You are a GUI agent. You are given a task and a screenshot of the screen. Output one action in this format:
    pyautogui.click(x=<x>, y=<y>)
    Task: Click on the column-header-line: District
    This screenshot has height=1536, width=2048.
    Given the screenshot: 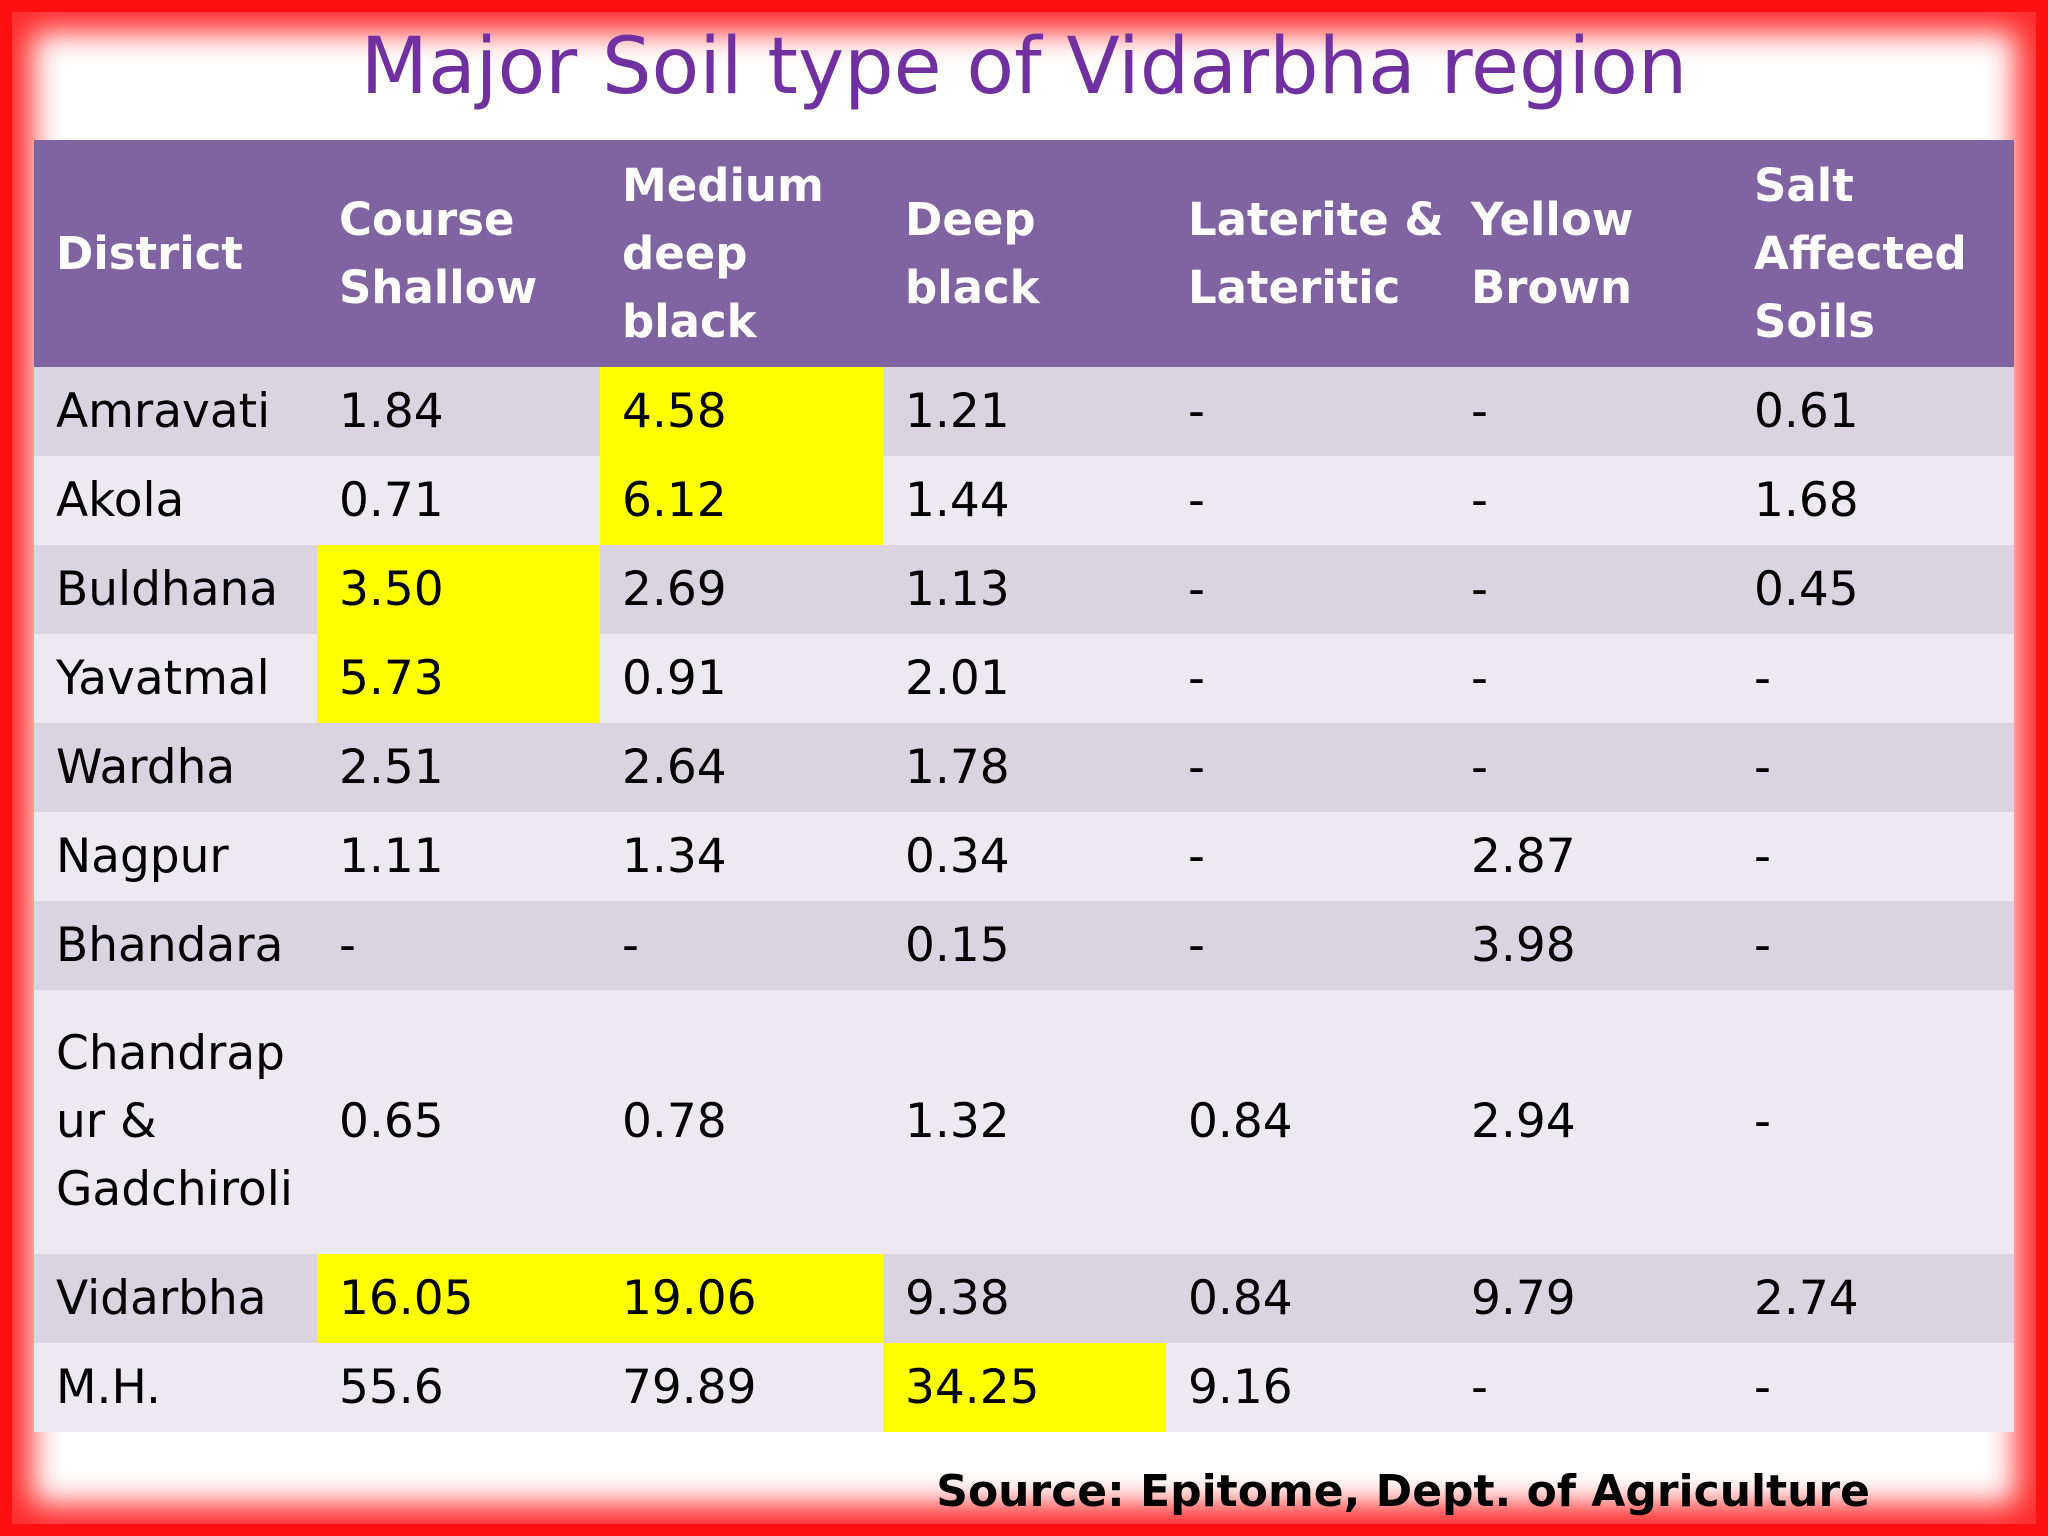 What is the action you would take?
    pyautogui.click(x=149, y=253)
    